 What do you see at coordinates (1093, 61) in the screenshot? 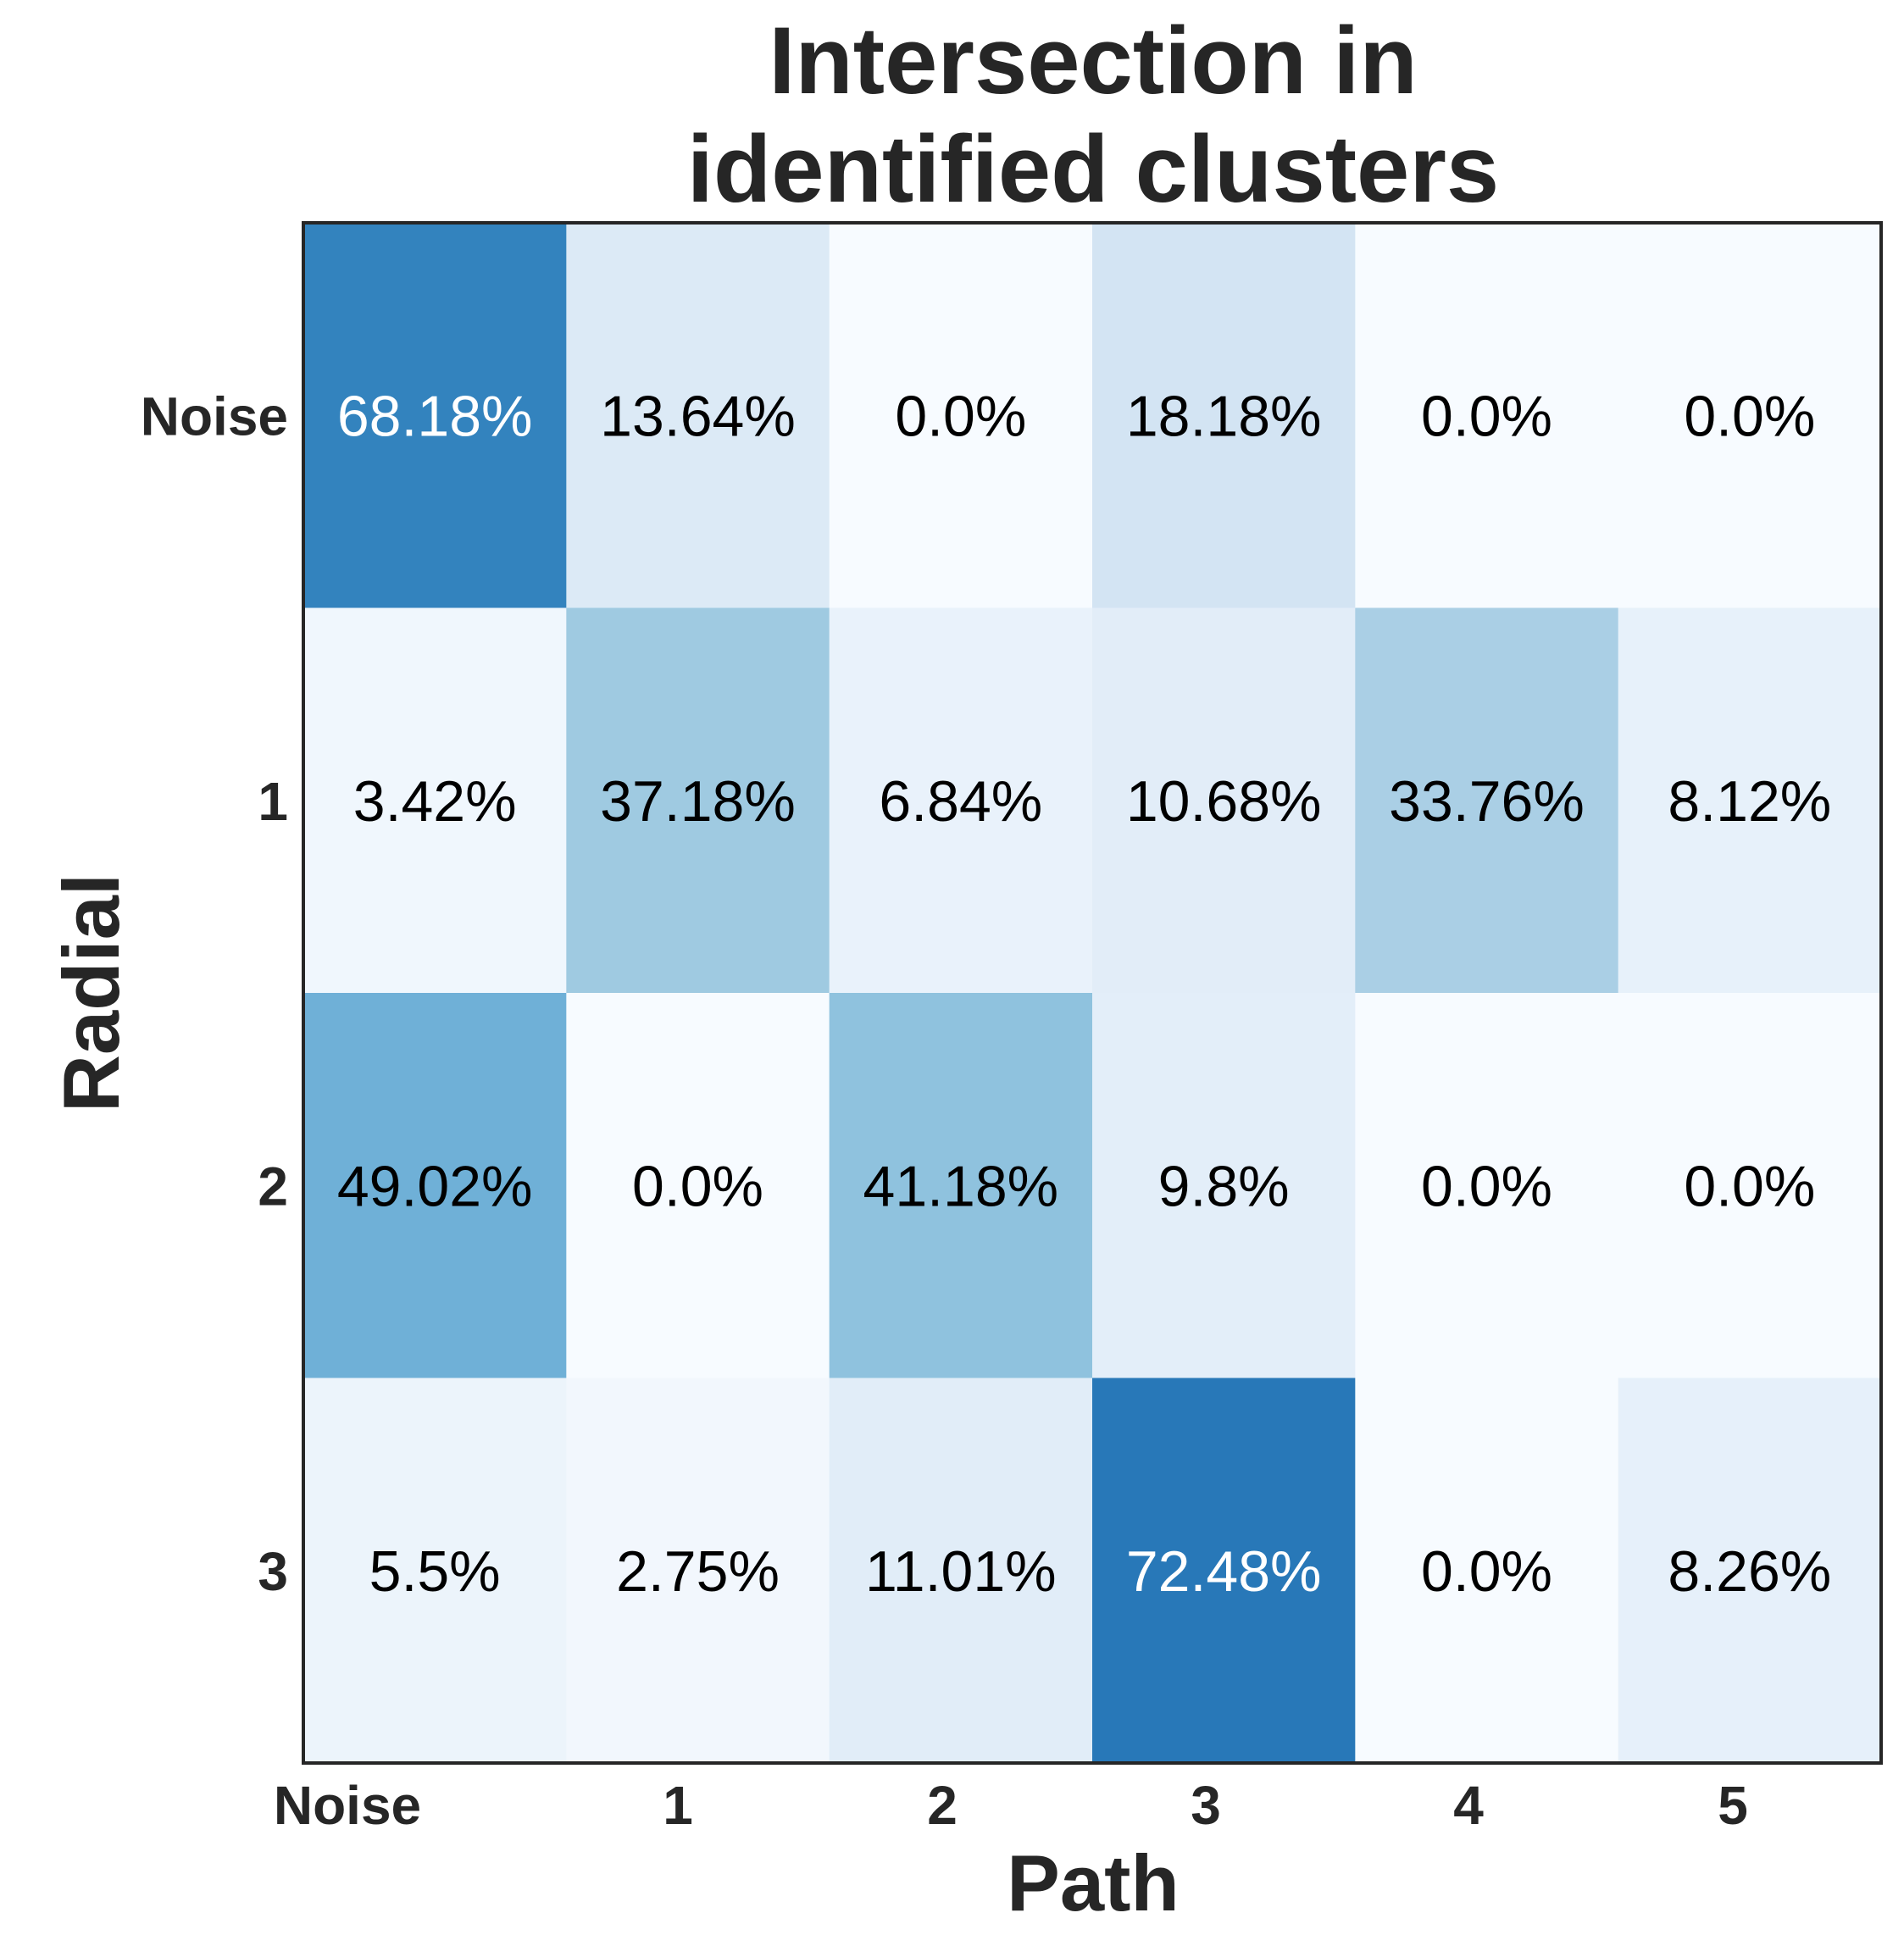
I see `chart-title-line-1: Intersection in` at bounding box center [1093, 61].